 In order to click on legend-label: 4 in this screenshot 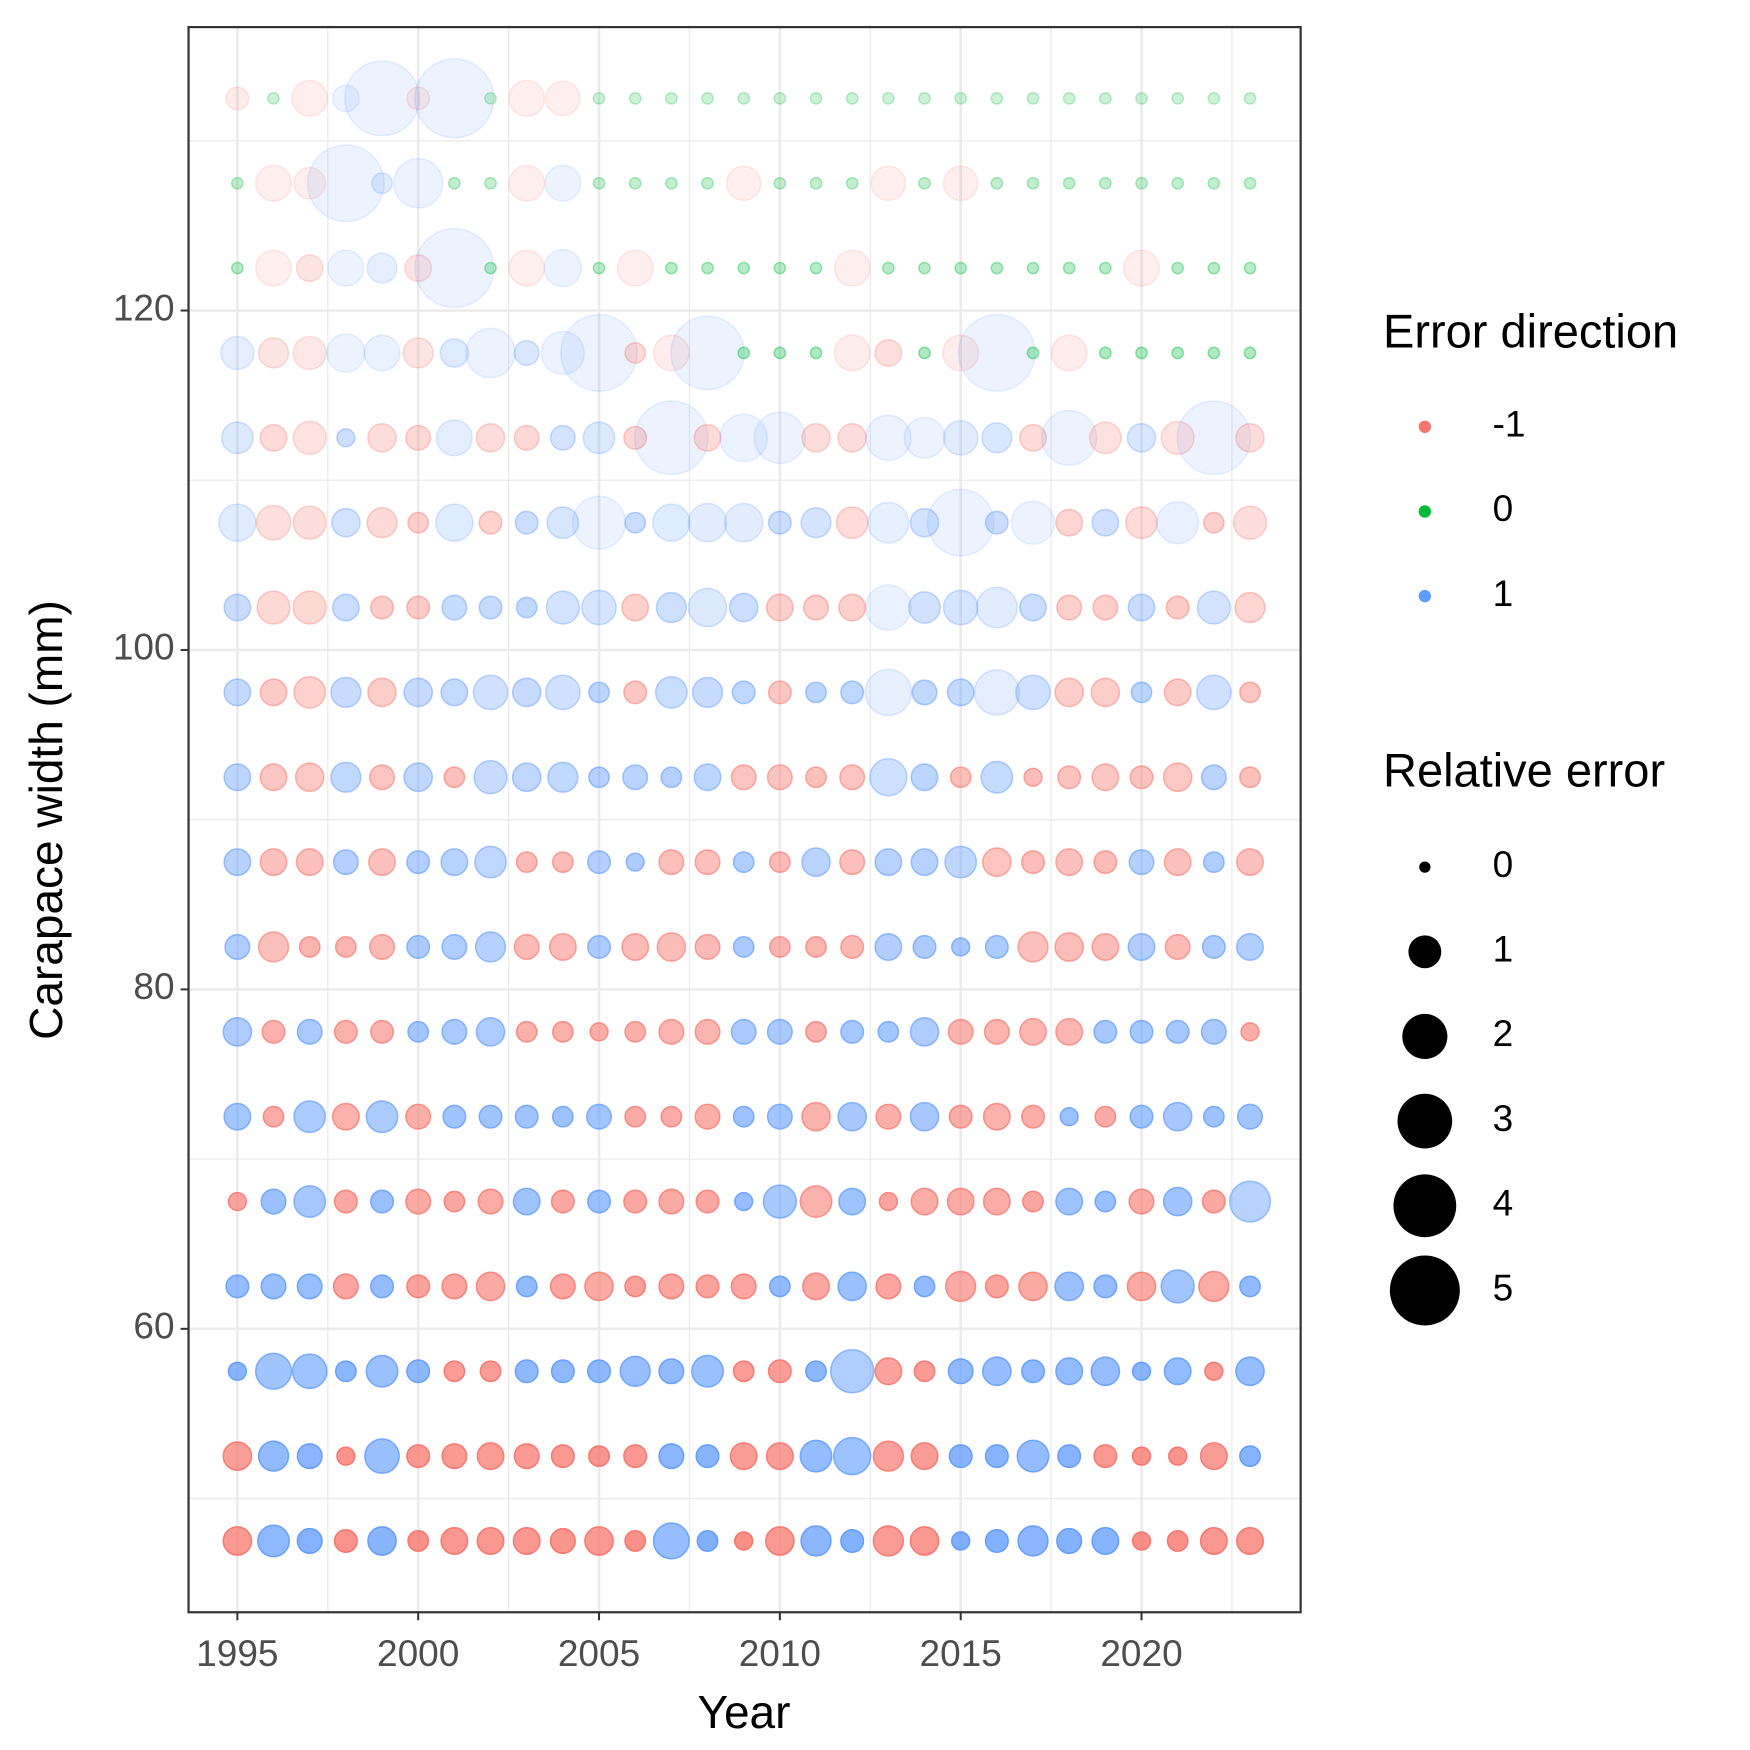, I will do `click(1503, 1203)`.